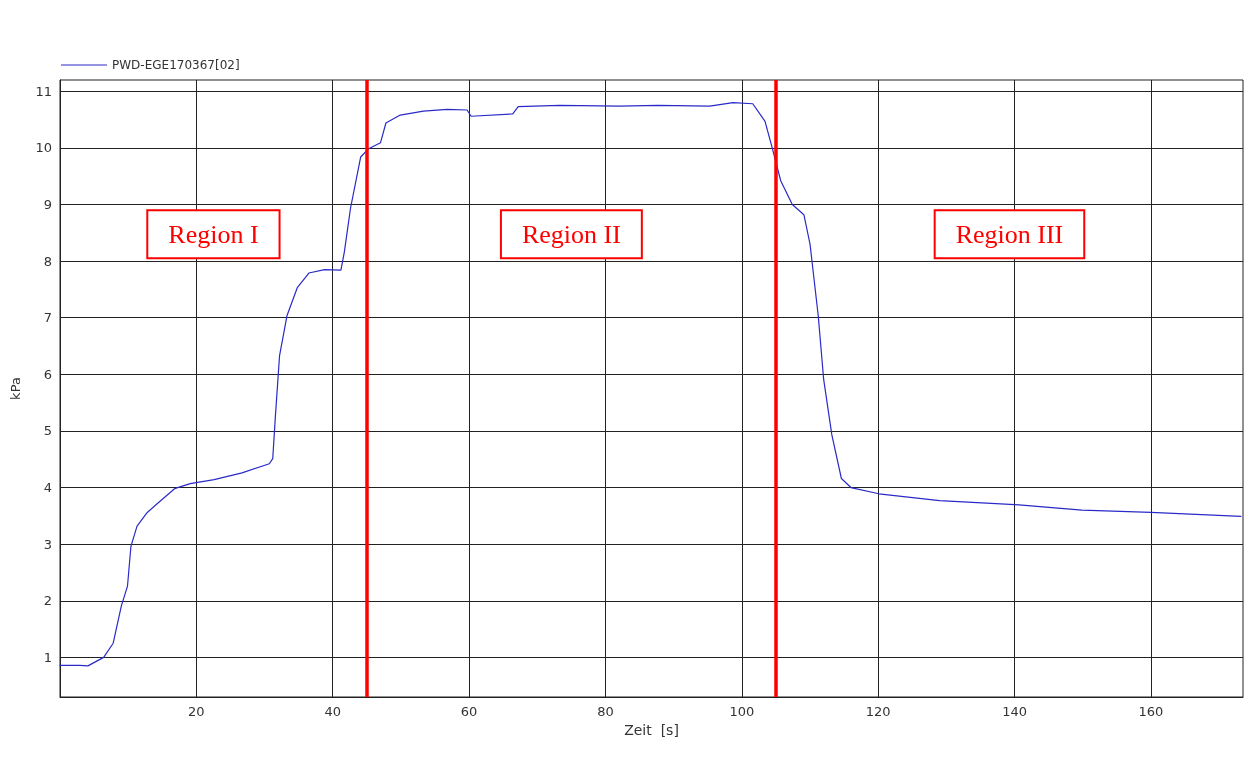  Describe the element at coordinates (651, 729) in the screenshot. I see `x-axis-title: Zeit [s]` at that location.